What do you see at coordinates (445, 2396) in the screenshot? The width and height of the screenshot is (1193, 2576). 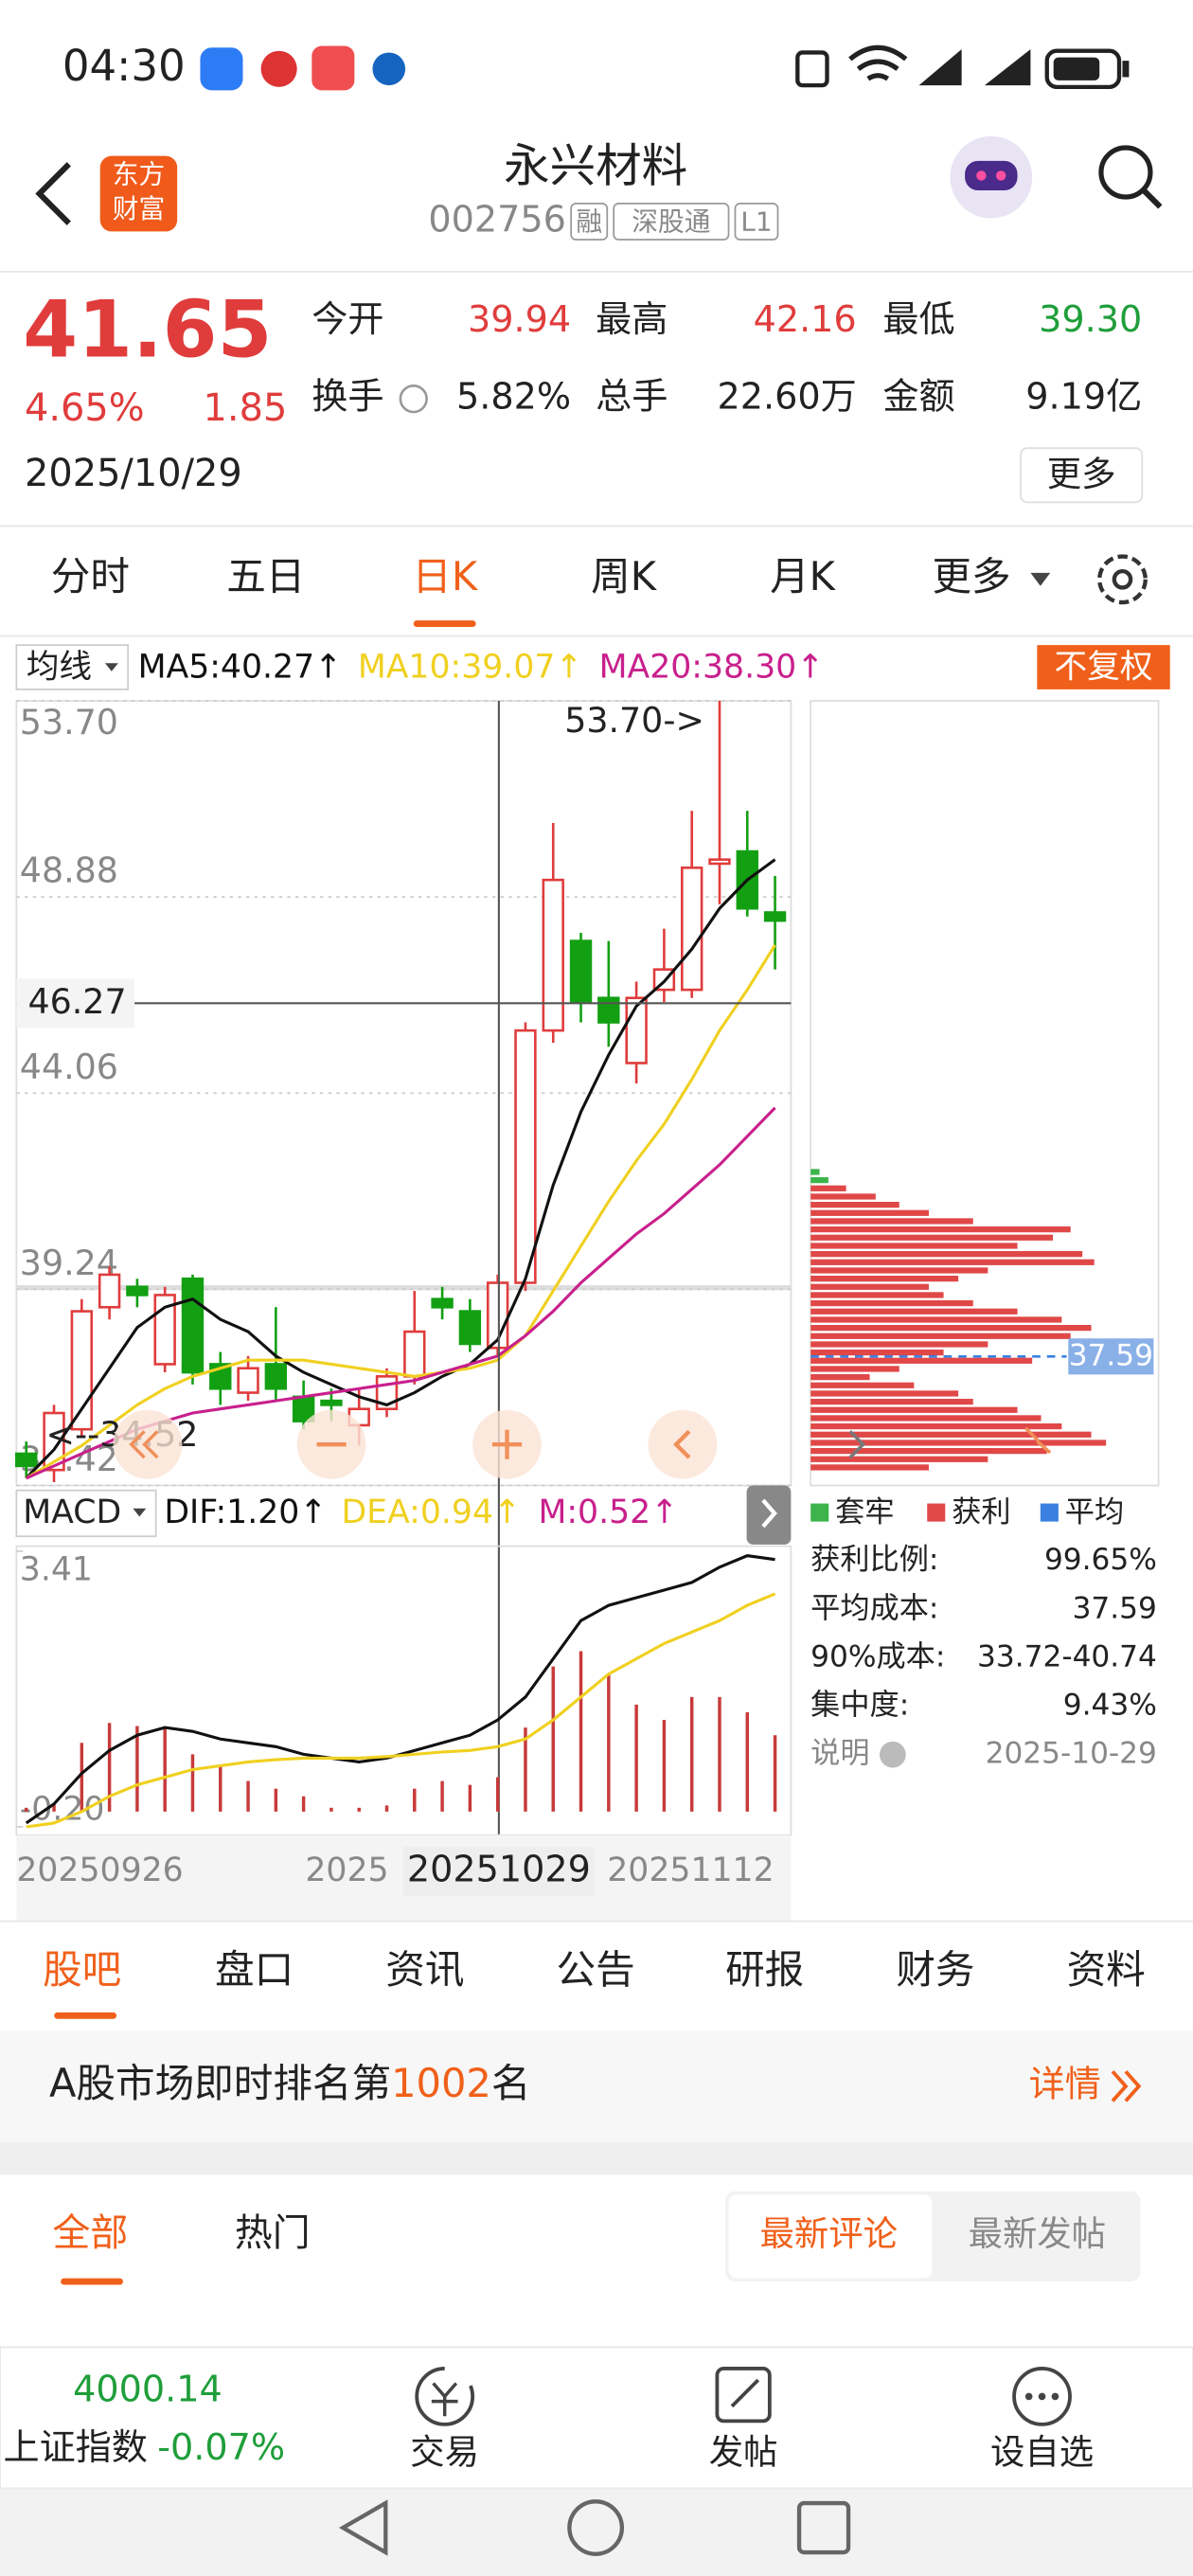 I see `trade-icon` at bounding box center [445, 2396].